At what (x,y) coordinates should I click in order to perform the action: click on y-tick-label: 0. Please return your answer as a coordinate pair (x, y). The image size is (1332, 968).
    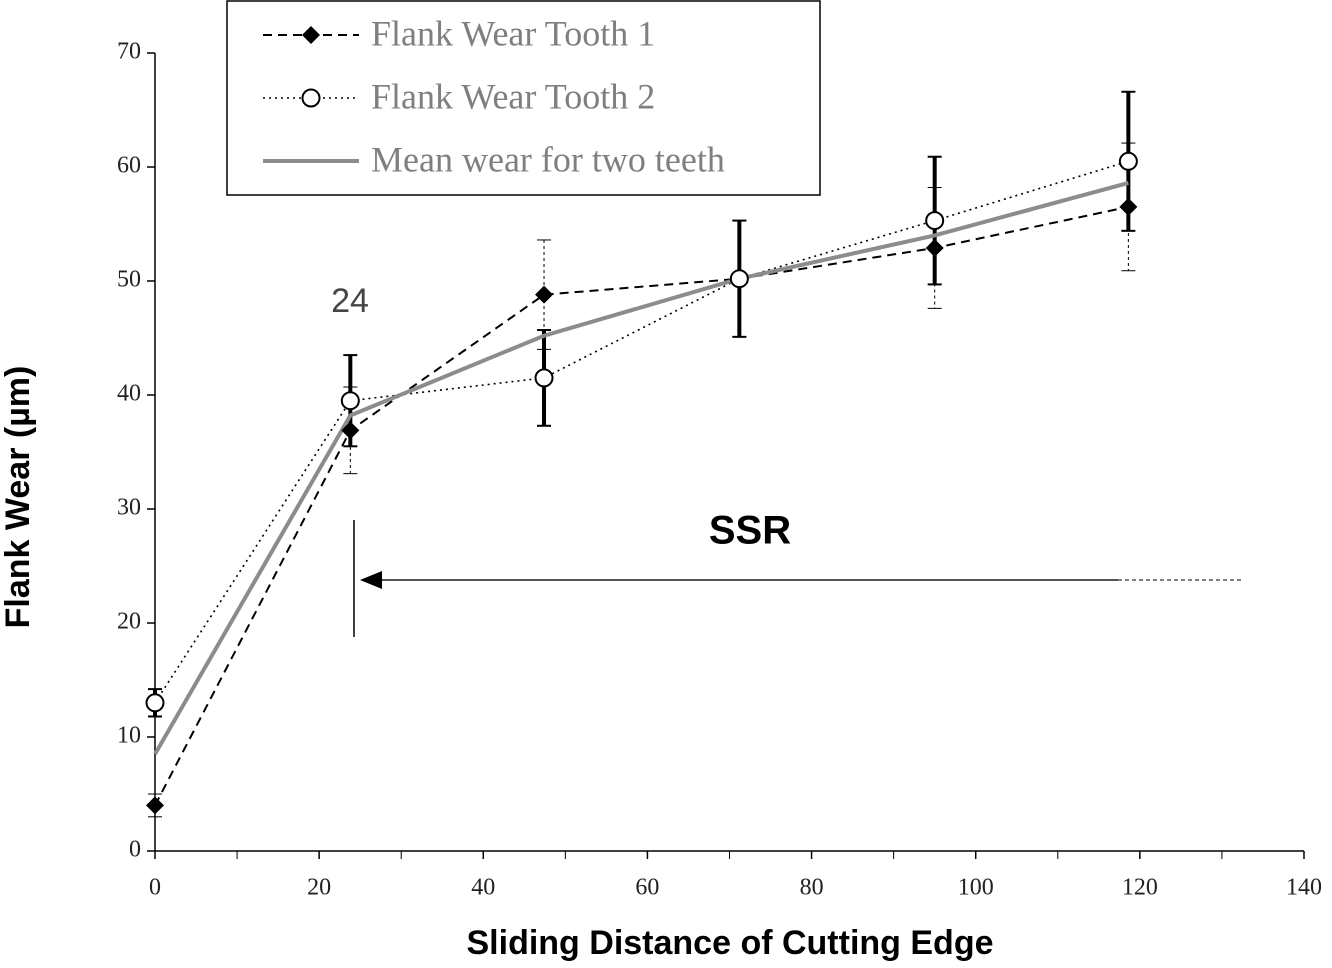
    Looking at the image, I should click on (135, 850).